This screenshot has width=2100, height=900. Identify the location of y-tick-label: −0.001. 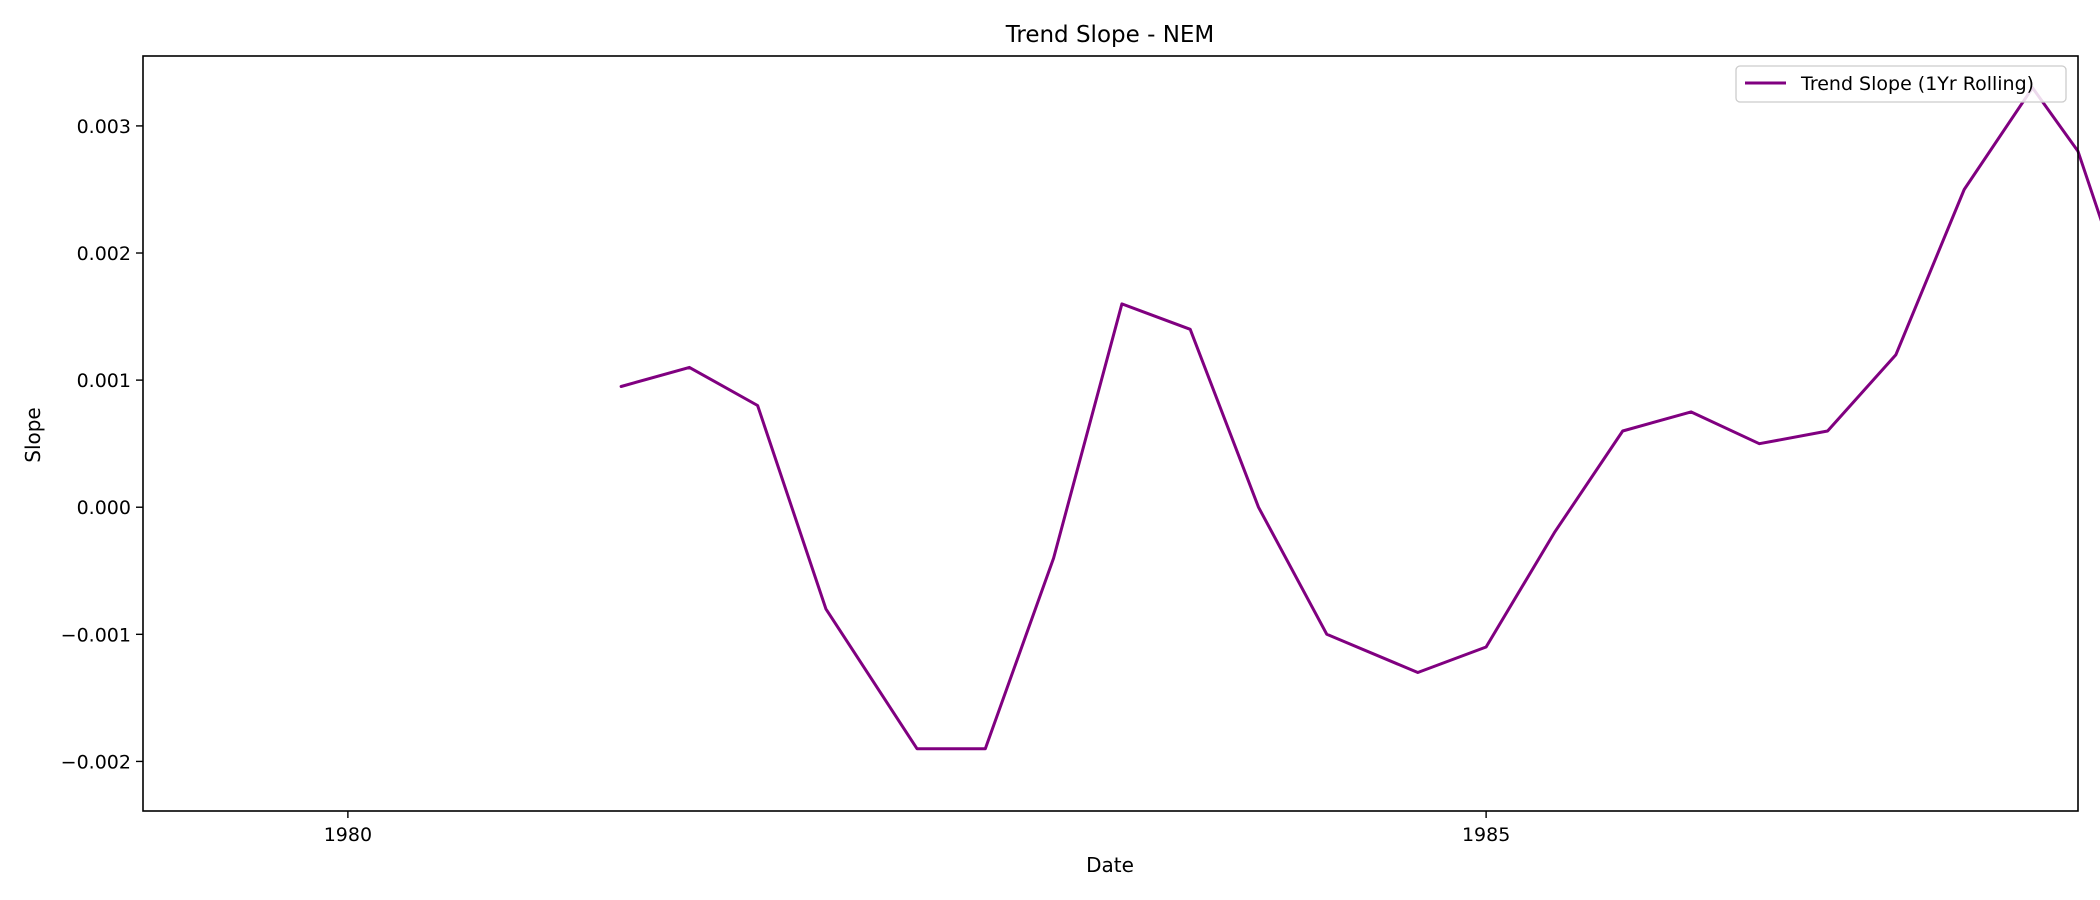
(96, 635).